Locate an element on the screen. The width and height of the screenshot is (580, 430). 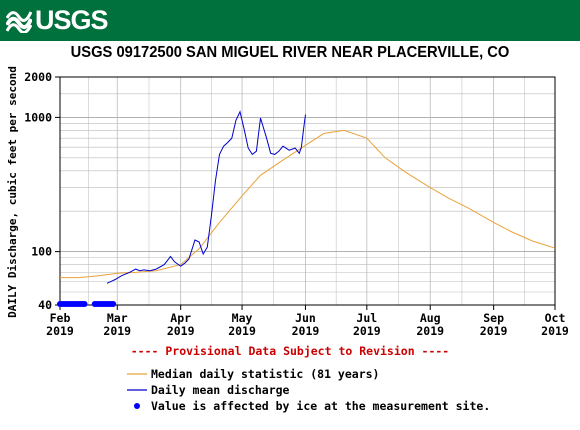
usgs-logo-text: USGS is located at coordinates (72, 19).